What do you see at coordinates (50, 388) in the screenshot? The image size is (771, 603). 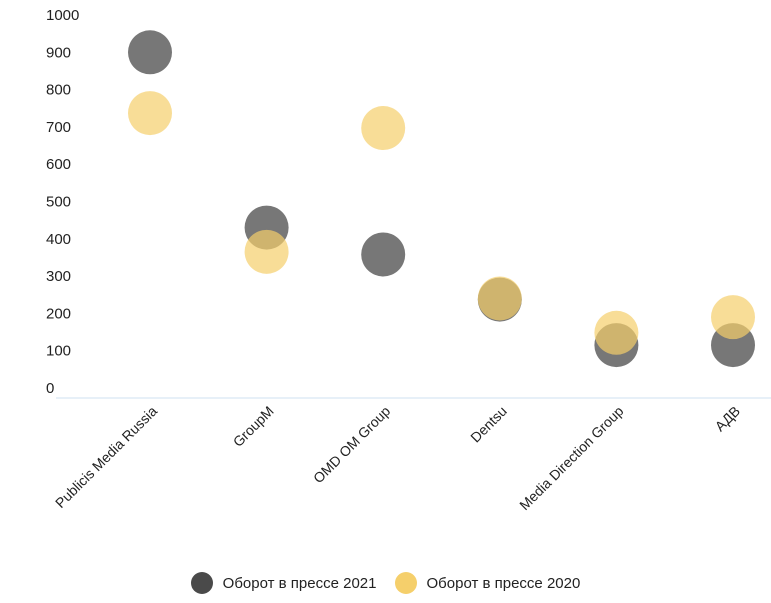 I see `y-tick-label: 0` at bounding box center [50, 388].